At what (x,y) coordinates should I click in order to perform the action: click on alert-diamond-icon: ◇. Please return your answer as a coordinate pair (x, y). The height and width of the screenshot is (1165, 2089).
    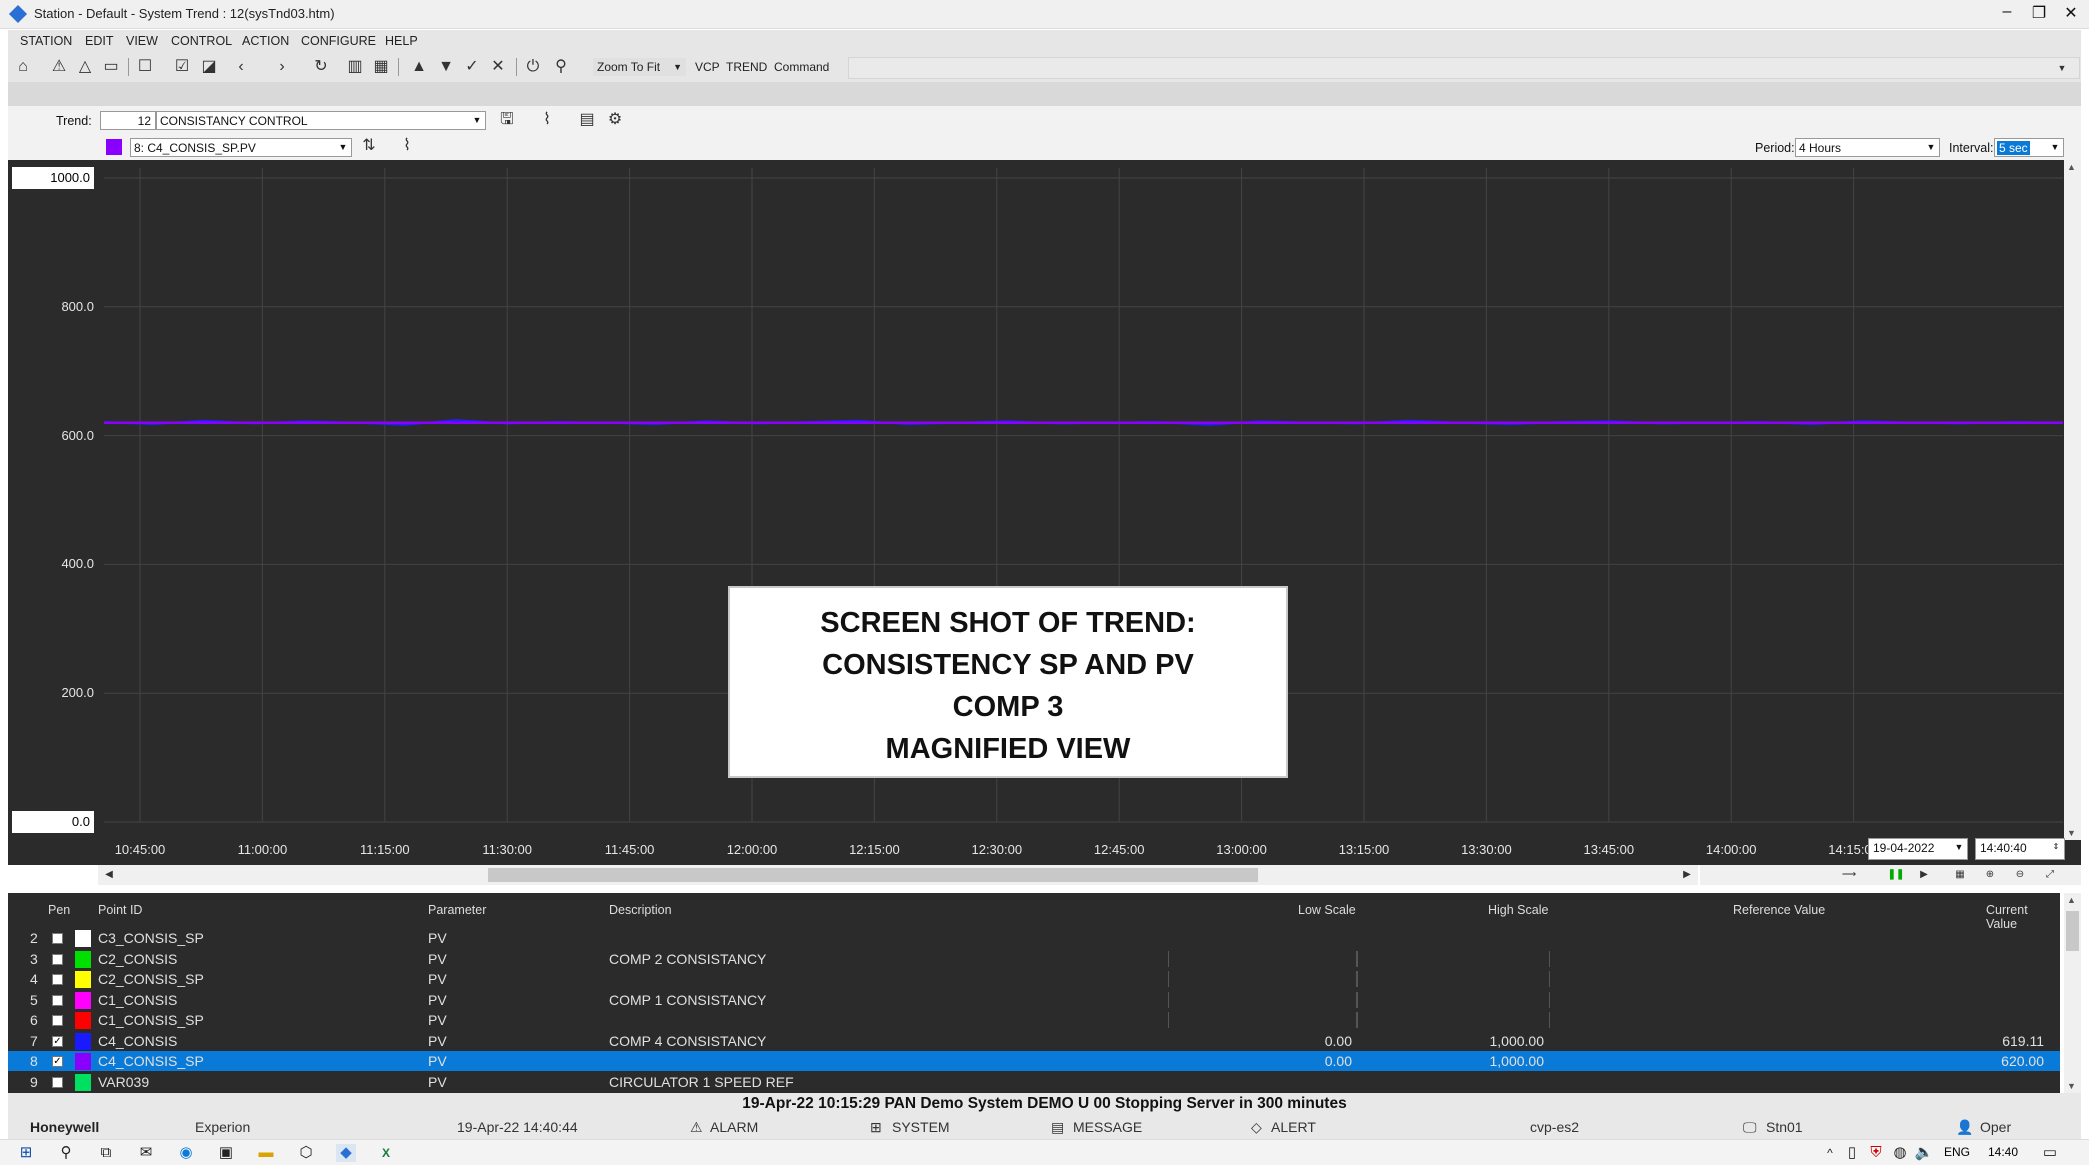
    Looking at the image, I should click on (1256, 1127).